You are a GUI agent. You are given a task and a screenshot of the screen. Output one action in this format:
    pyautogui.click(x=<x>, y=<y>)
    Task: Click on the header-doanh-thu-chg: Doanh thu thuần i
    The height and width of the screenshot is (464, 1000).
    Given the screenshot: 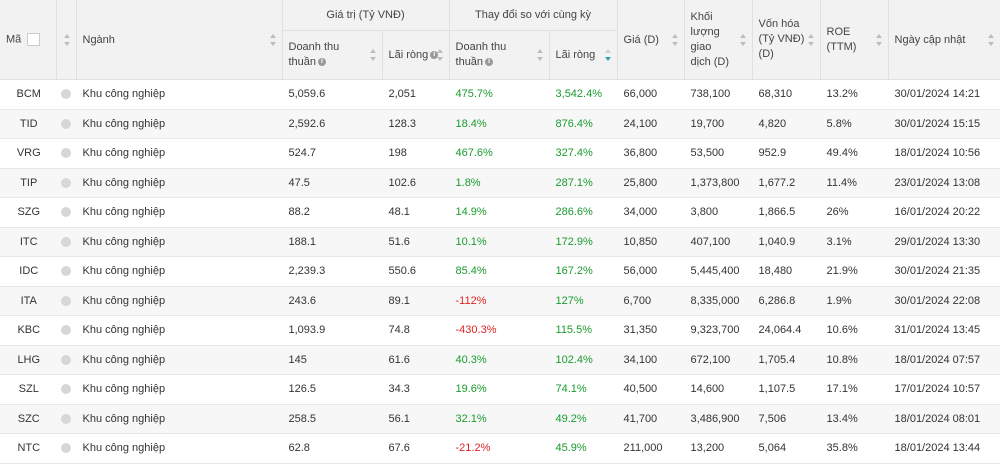 What is the action you would take?
    pyautogui.click(x=499, y=55)
    